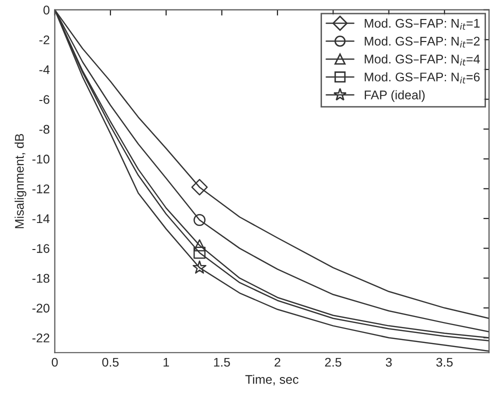  I want to click on x-tick-label: 2.5, so click(333, 362).